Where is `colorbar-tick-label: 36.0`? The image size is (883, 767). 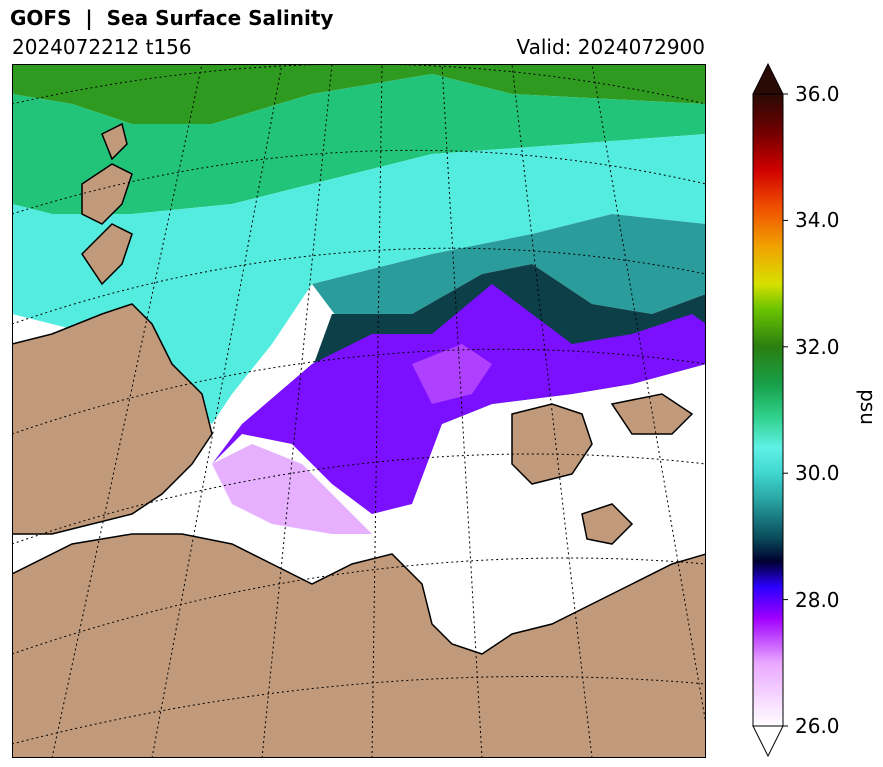 colorbar-tick-label: 36.0 is located at coordinates (817, 94).